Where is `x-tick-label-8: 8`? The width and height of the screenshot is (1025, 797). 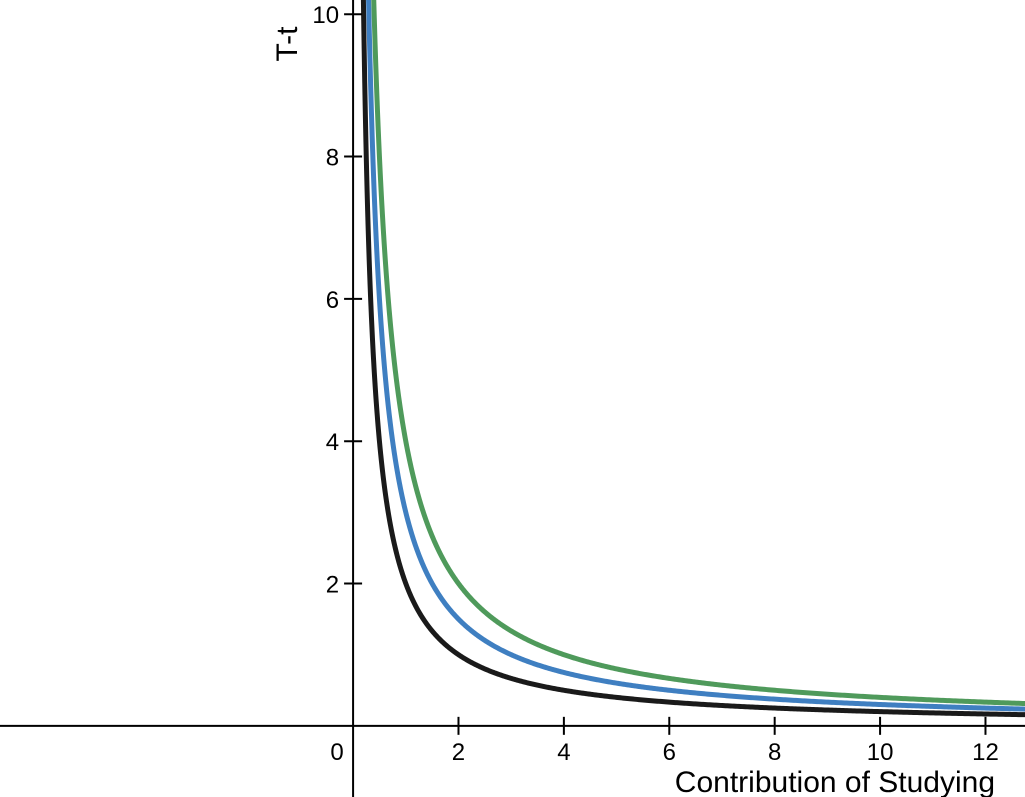 x-tick-label-8: 8 is located at coordinates (774, 752).